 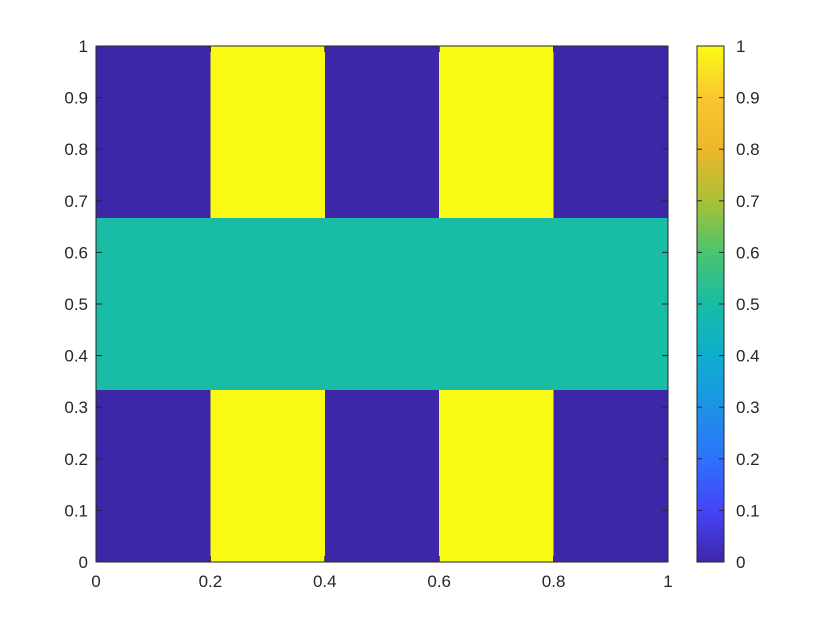 I want to click on colorbar-tick-label: 1, so click(x=740, y=46).